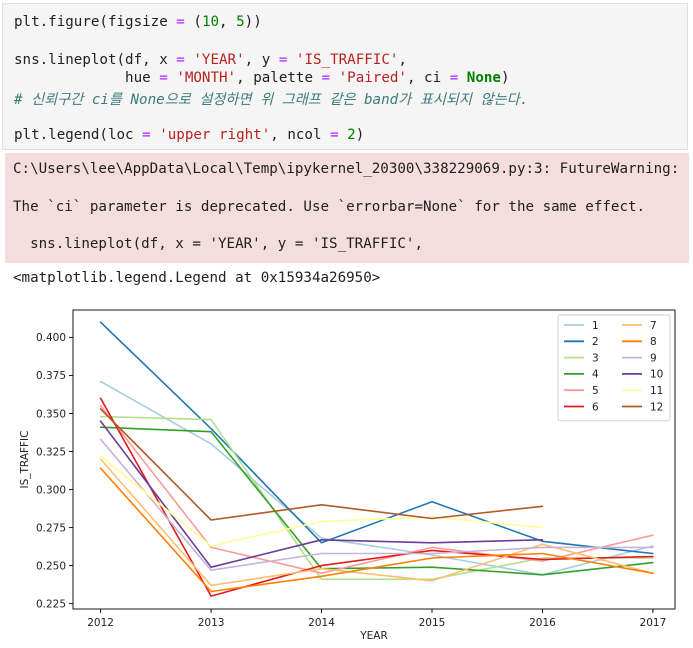 The width and height of the screenshot is (693, 648). I want to click on legend-label-5: 5, so click(595, 391).